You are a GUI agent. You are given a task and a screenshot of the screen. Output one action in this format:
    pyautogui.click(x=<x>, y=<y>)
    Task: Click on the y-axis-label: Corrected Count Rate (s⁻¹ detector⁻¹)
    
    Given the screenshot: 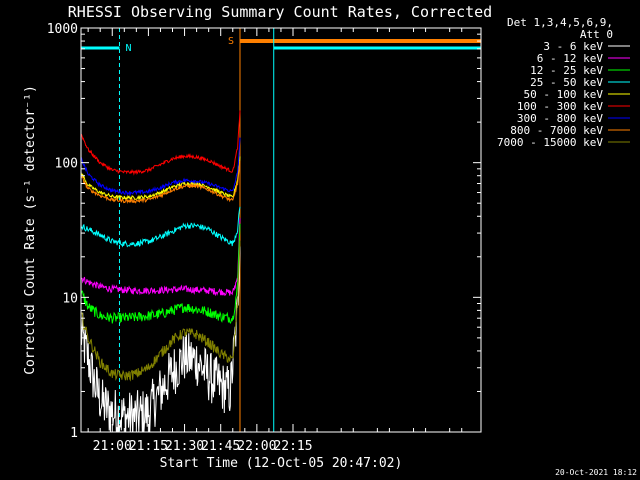 What is the action you would take?
    pyautogui.click(x=30, y=230)
    